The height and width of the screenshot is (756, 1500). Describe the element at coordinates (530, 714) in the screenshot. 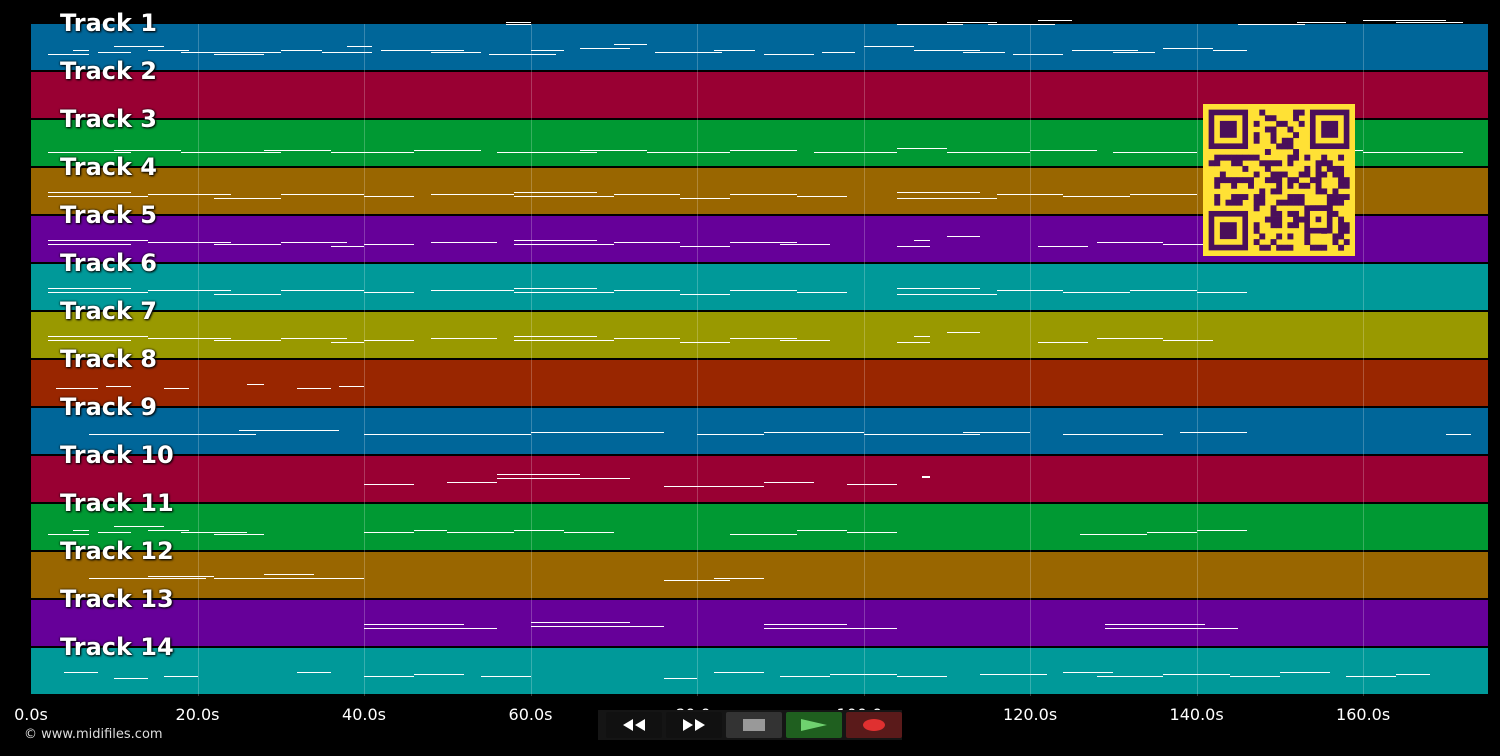

I see `time-tick-label: 60.0s` at that location.